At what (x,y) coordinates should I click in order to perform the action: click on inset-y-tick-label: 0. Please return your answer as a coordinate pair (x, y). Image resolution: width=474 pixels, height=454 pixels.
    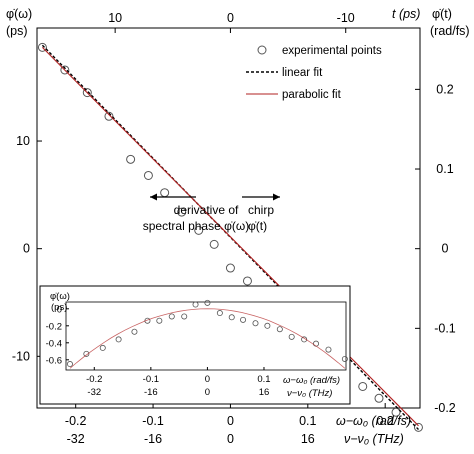
    Looking at the image, I should click on (59, 309).